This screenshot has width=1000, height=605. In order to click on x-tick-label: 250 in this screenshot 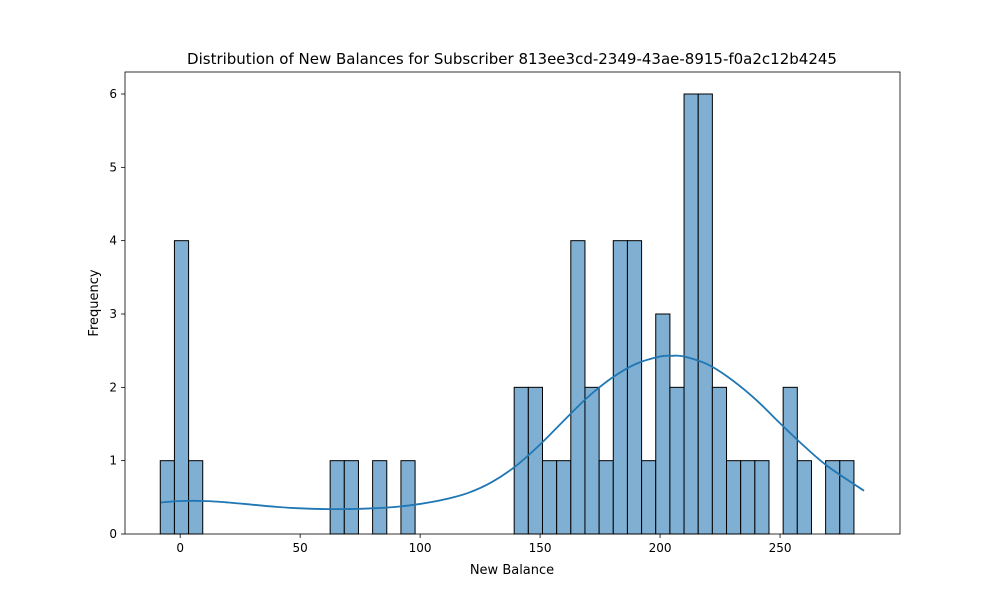, I will do `click(780, 548)`.